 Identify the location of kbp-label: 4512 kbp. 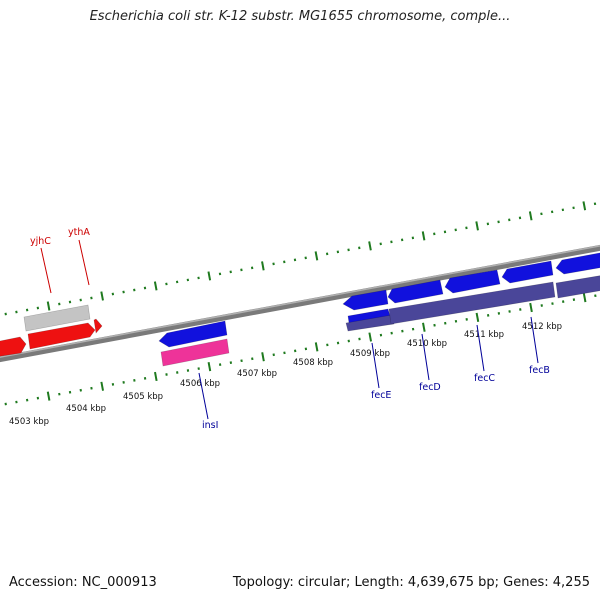
(542, 327).